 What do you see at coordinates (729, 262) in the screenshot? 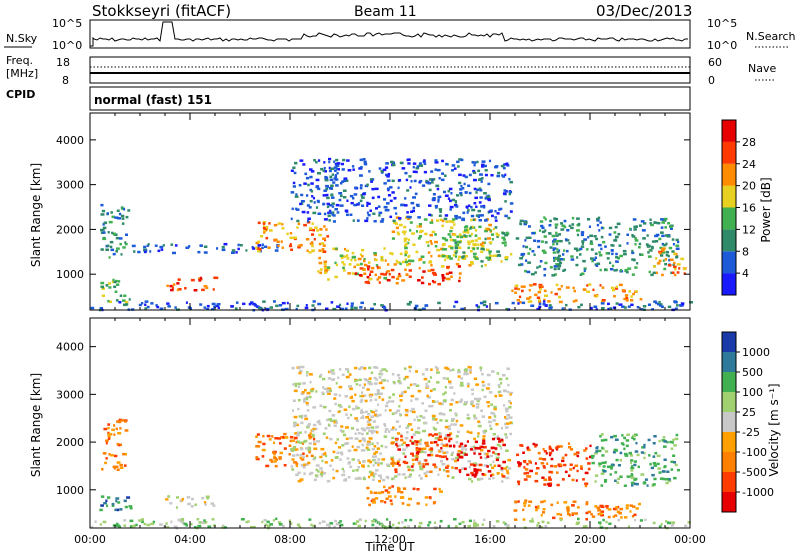
I see `power-panel-colorbar-swatch` at bounding box center [729, 262].